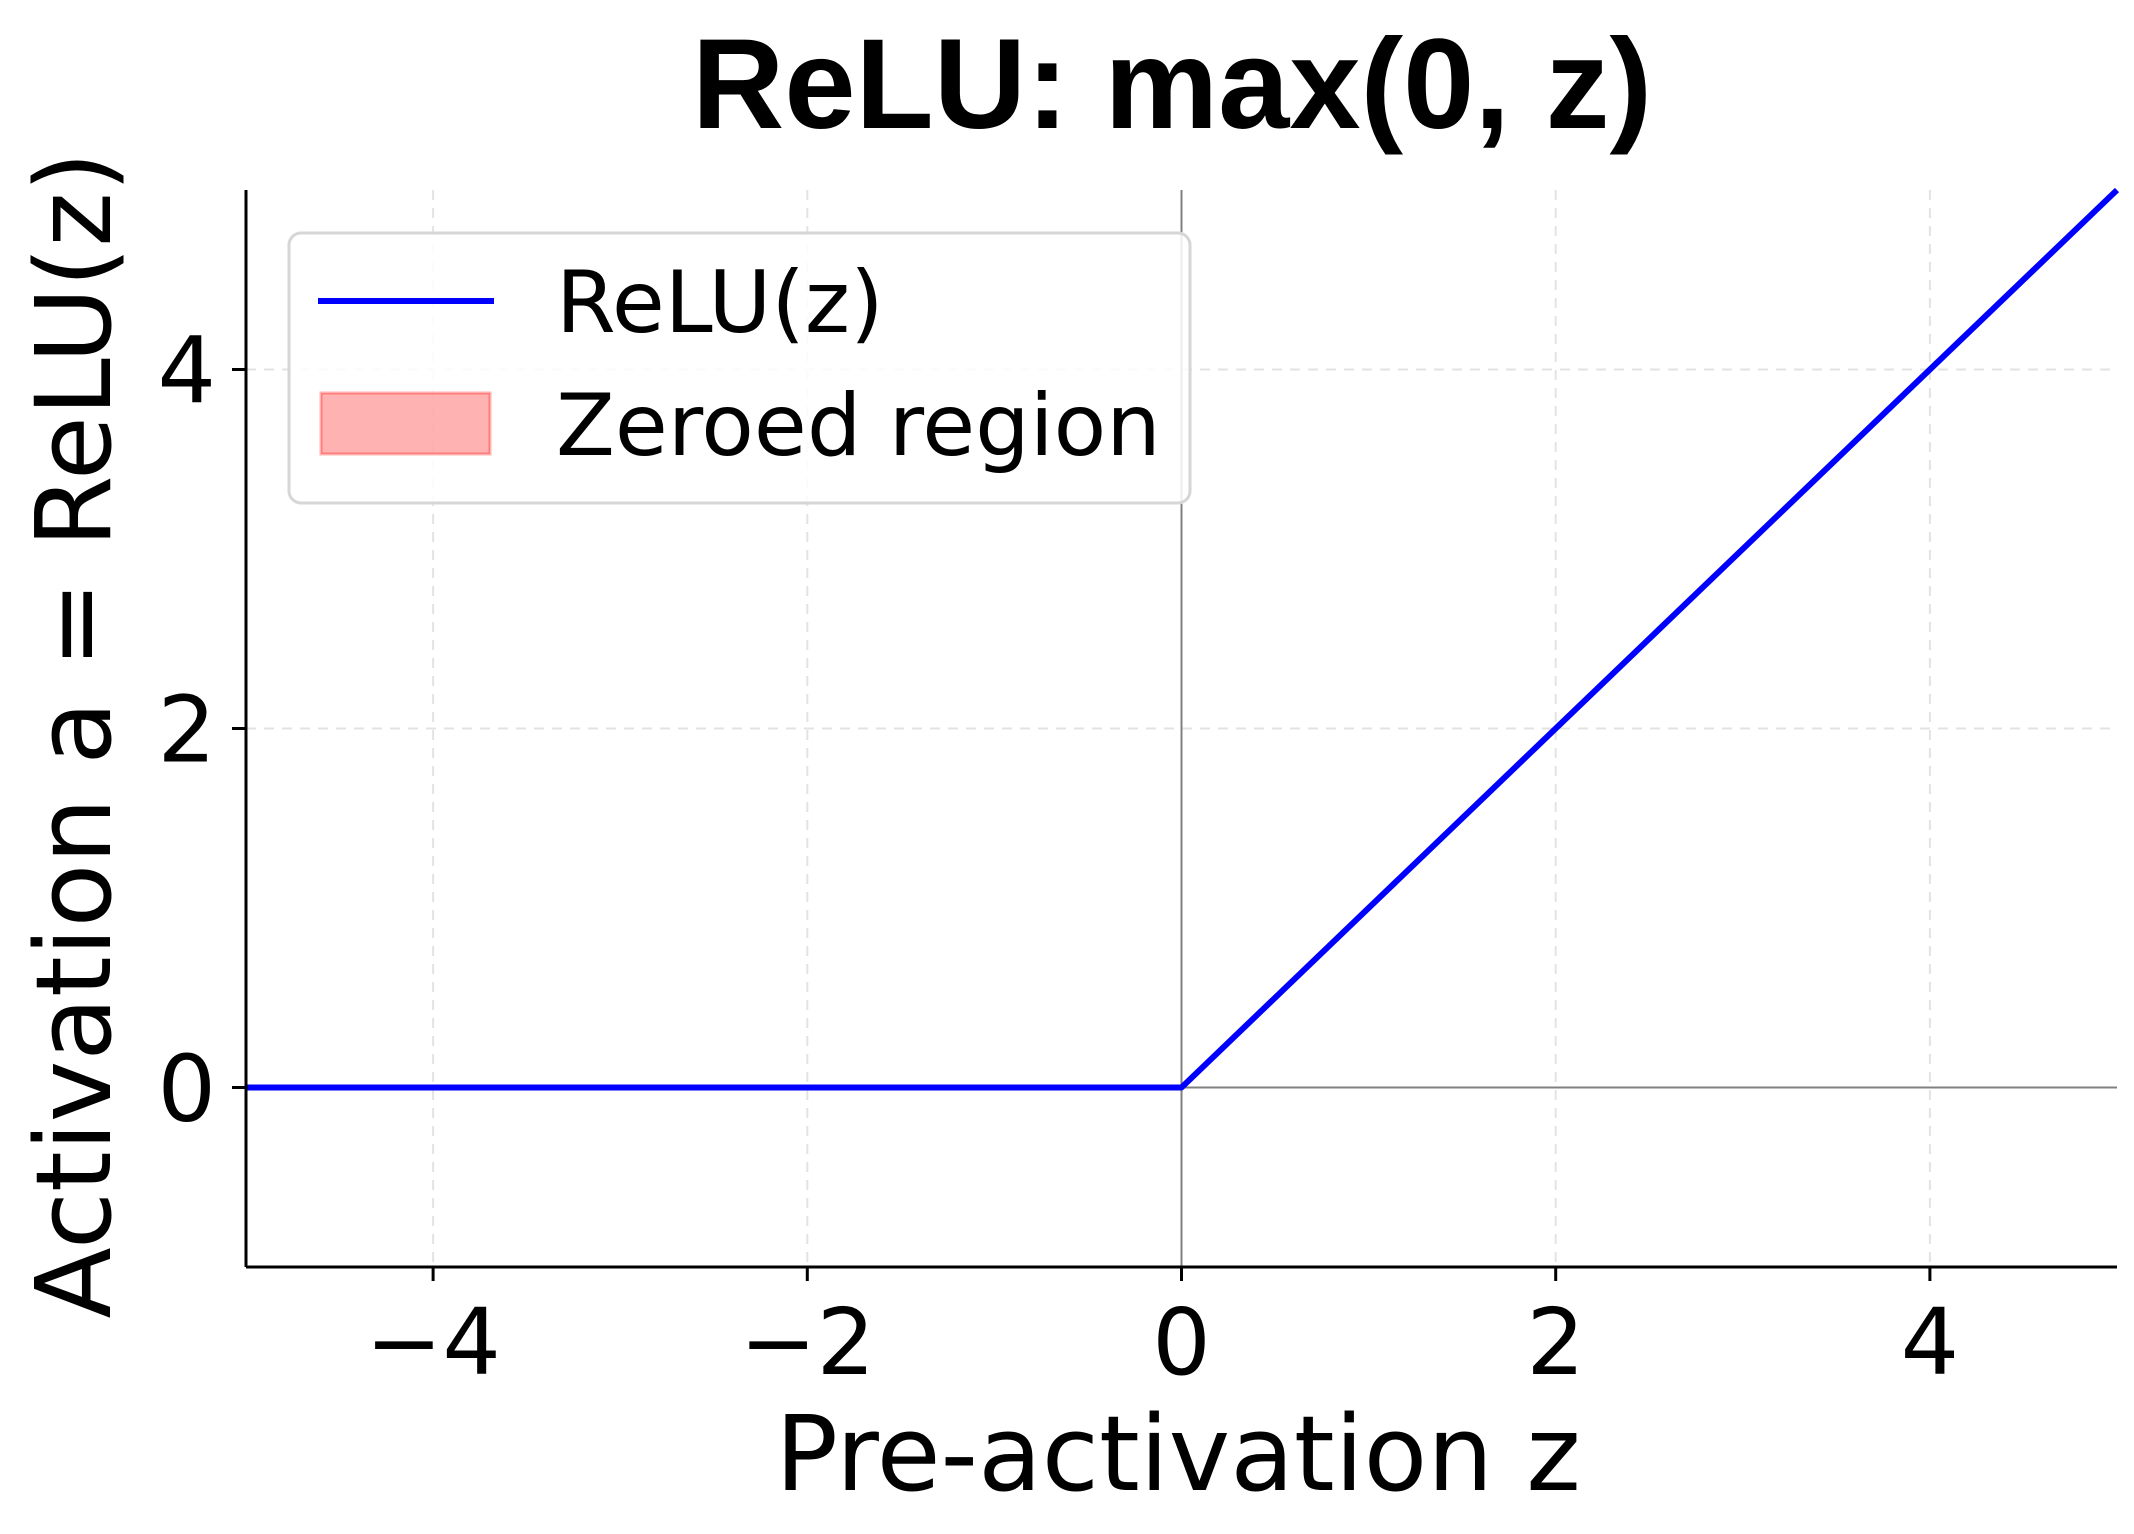 This screenshot has height=1534, width=2134. I want to click on x-axis-ticks: −4 −2 0 2 4, so click(1162, 1331).